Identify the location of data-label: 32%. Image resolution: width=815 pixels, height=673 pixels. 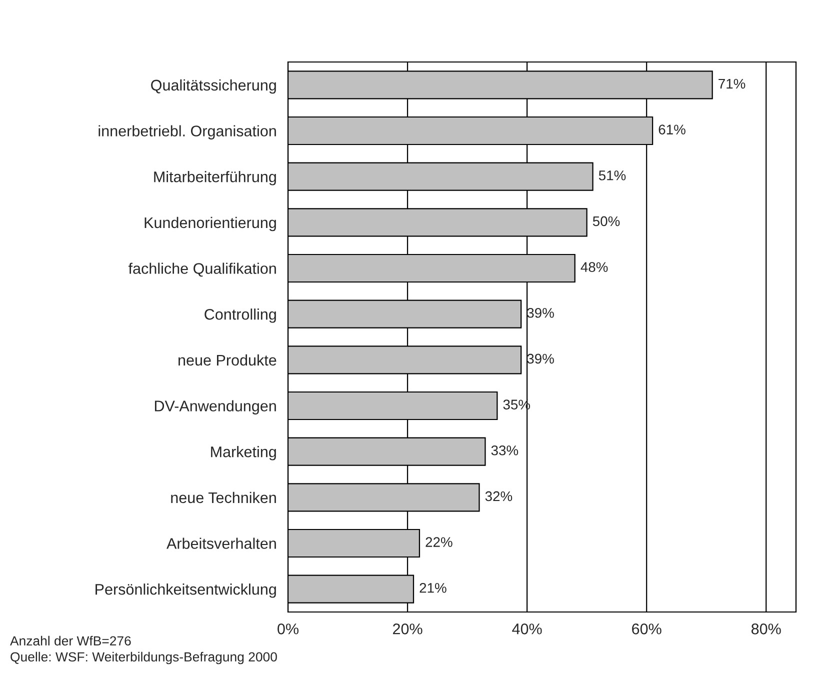
(498, 496).